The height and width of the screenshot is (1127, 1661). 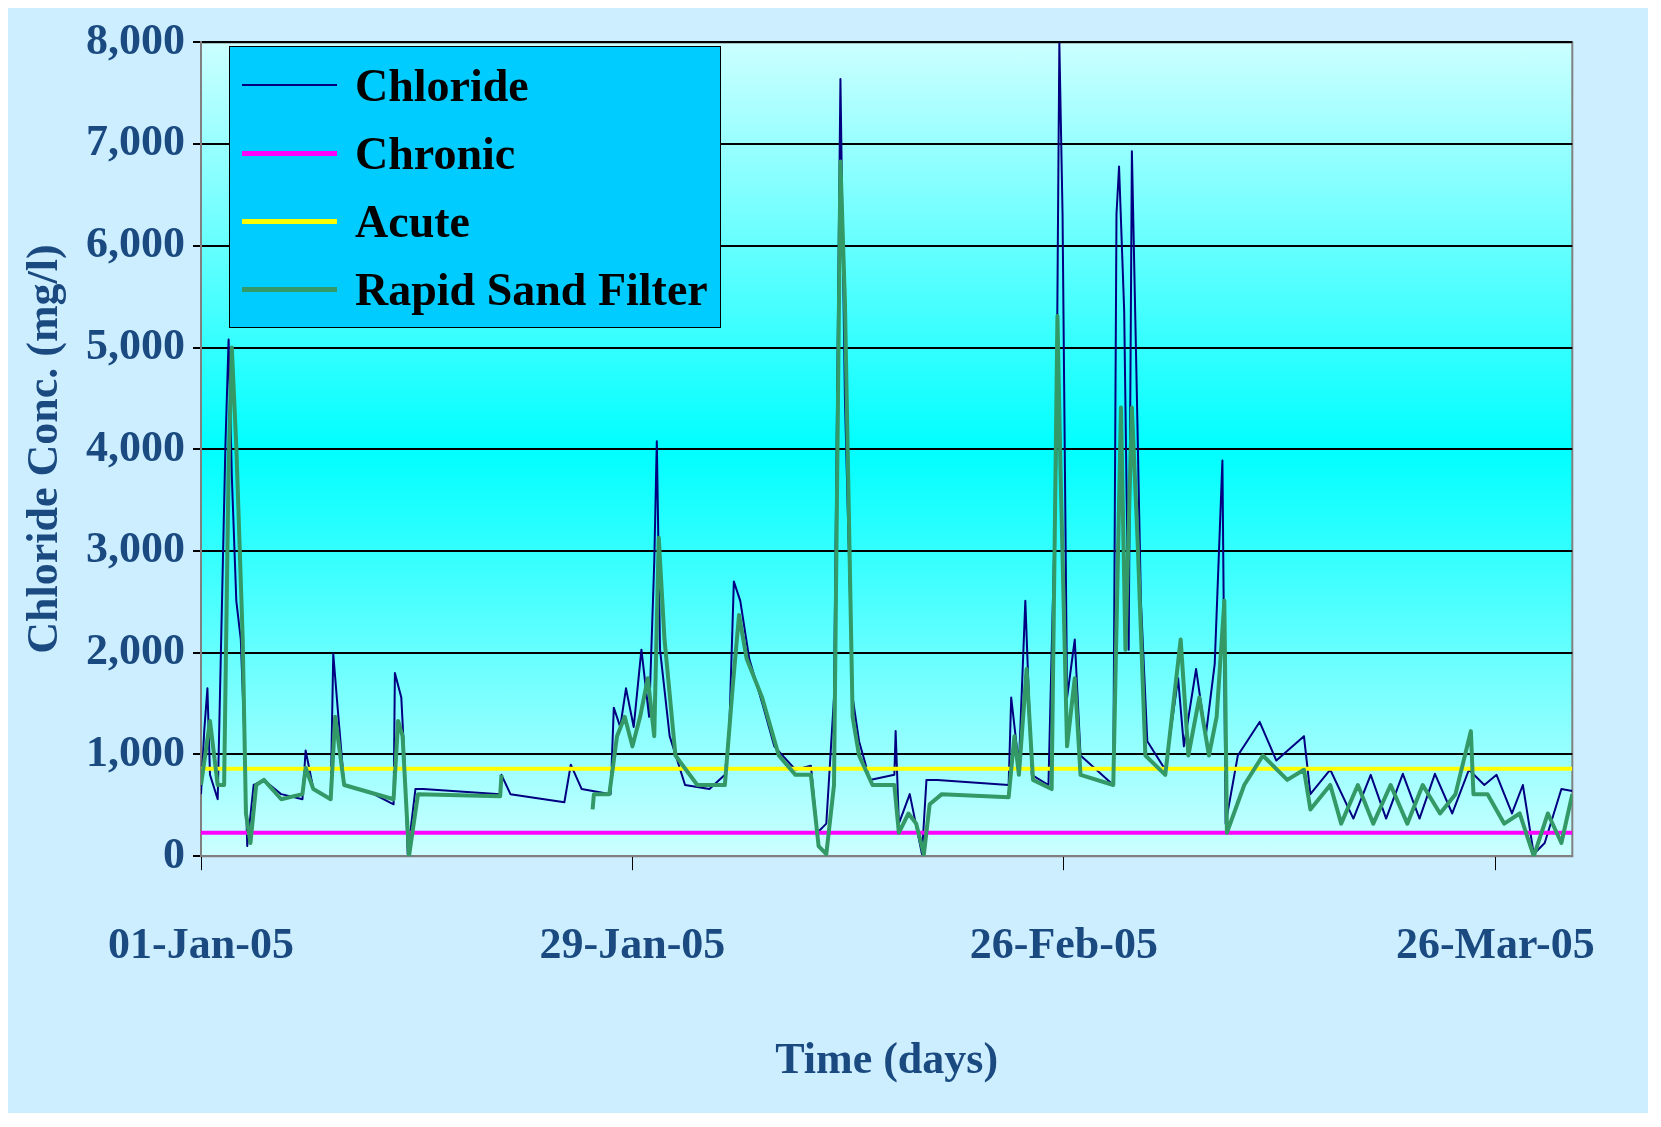 What do you see at coordinates (531, 289) in the screenshot?
I see `legend-label: Rapid Sand Filter` at bounding box center [531, 289].